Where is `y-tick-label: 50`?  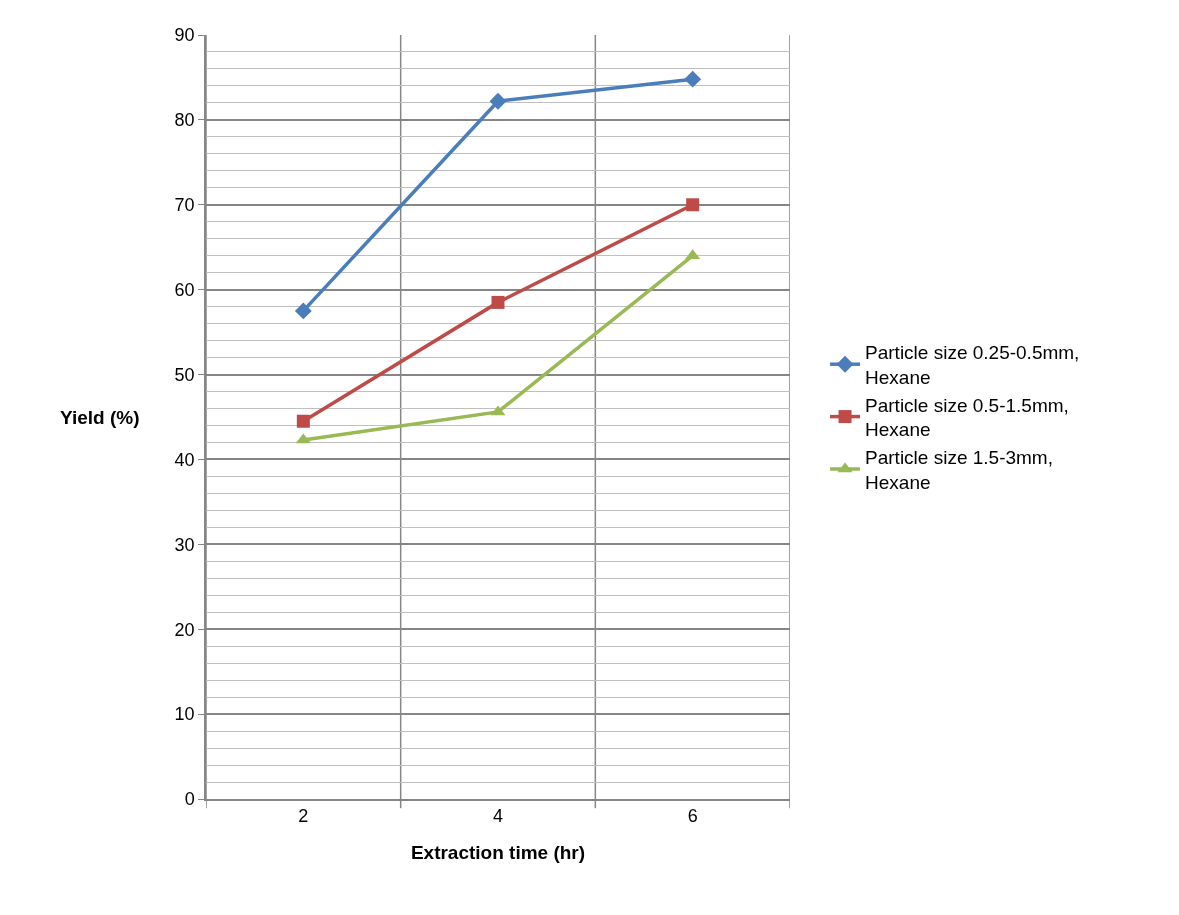
y-tick-label: 50 is located at coordinates (184, 374).